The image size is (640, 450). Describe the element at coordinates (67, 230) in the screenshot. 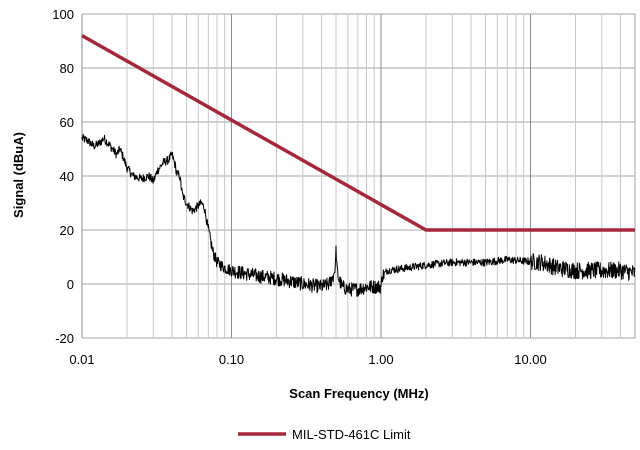

I see `y-tick-label: 20` at that location.